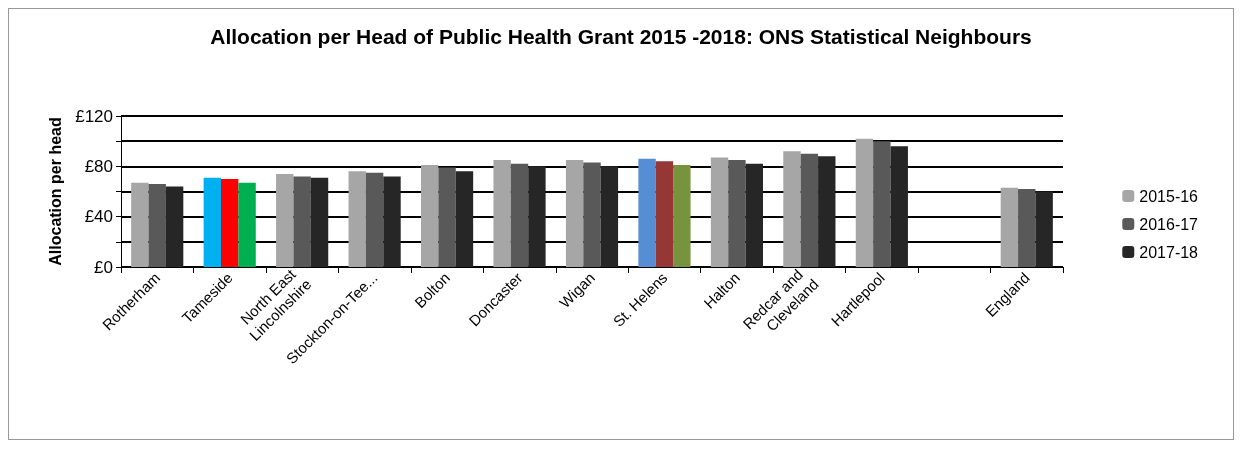 The width and height of the screenshot is (1244, 450). Describe the element at coordinates (621, 36) in the screenshot. I see `chart-title: Allocation per Head of Public Health Grant 2015 -2018: ONS Statistical Neighbours` at that location.